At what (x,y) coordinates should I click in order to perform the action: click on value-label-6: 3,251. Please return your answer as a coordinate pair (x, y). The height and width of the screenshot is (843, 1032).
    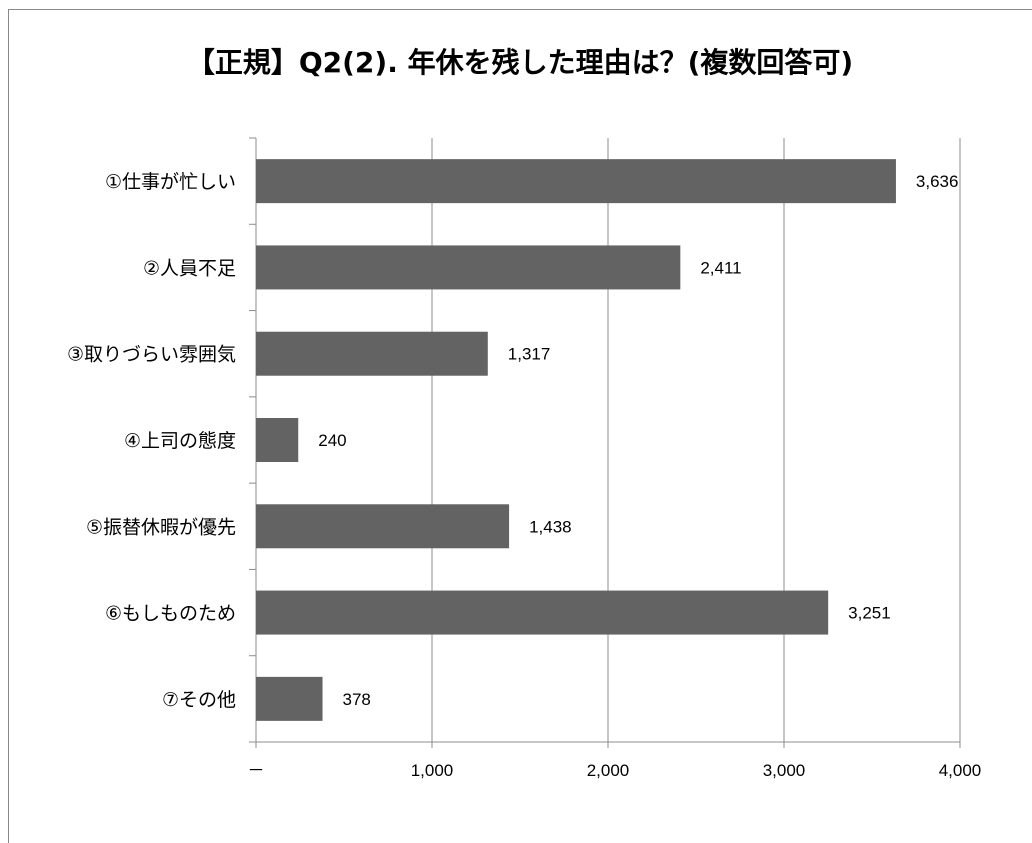
    Looking at the image, I should click on (869, 613).